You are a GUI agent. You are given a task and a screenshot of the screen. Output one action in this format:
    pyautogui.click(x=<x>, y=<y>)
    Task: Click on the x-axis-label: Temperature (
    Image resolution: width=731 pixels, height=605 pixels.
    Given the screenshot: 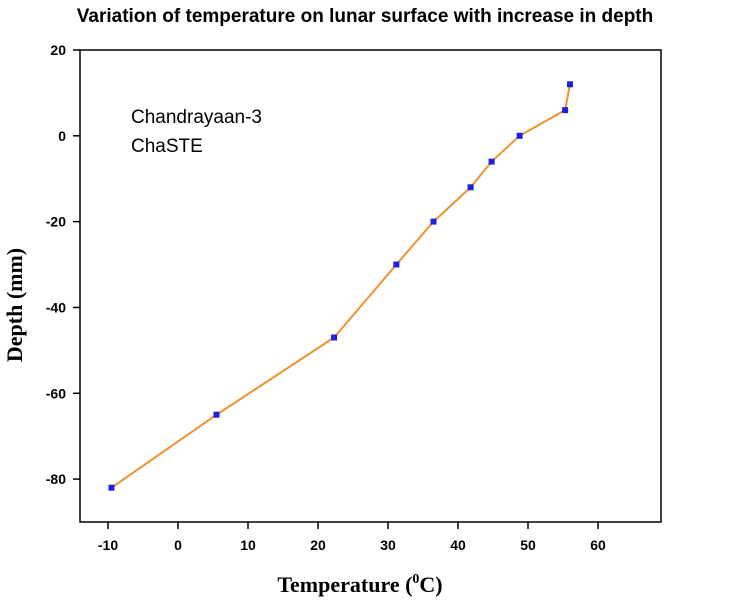 What is the action you would take?
    pyautogui.click(x=344, y=584)
    